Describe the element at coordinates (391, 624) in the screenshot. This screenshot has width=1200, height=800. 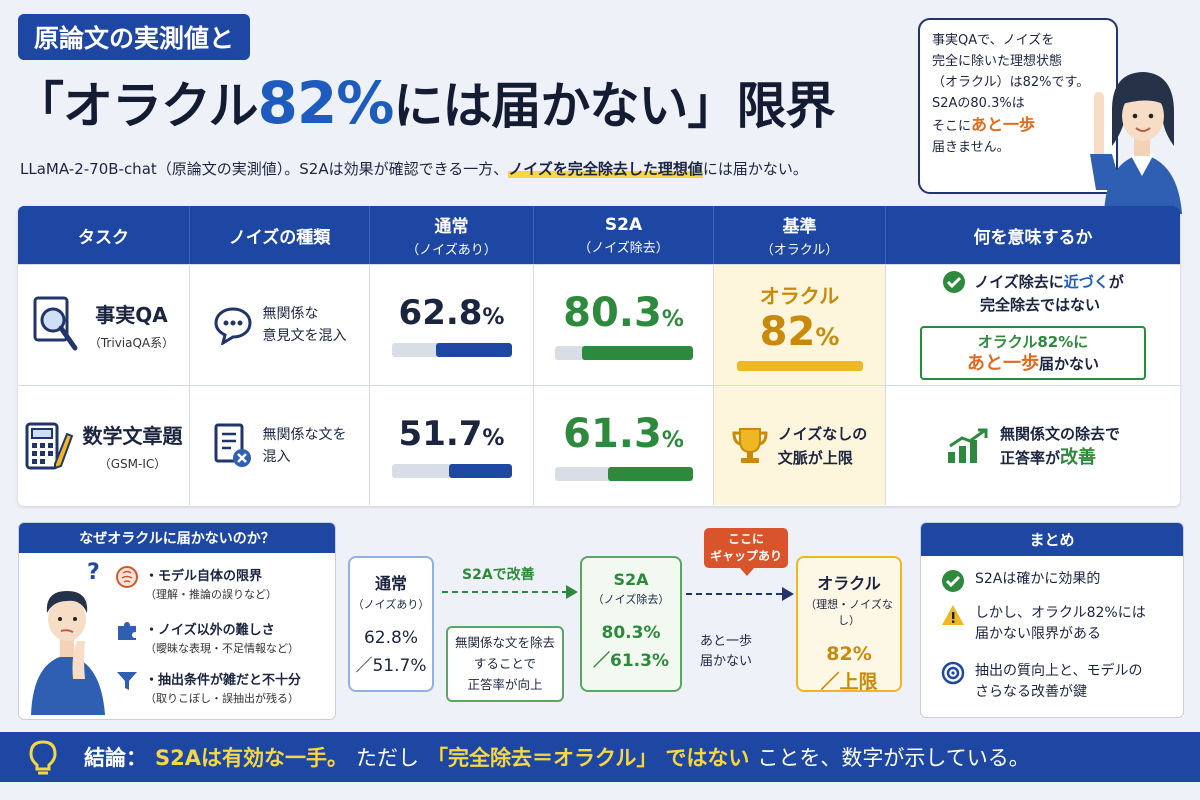
I see `flow-normal-box: 通常 （ノイズあり） 62.8% ／51.7%` at that location.